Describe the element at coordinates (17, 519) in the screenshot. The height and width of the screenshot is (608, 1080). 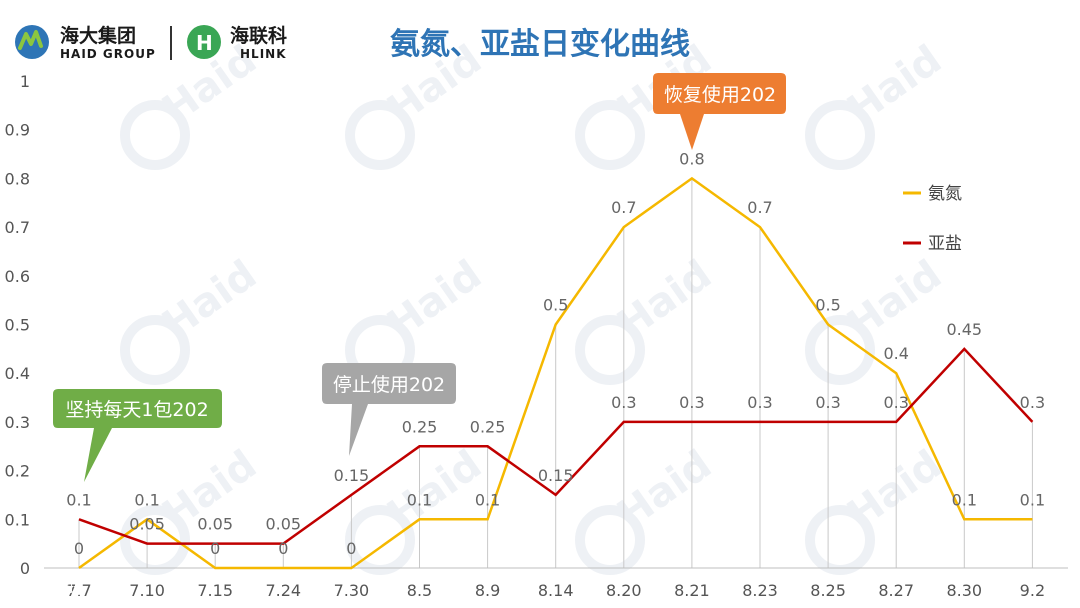
I see `y-tick-label: 0.1` at that location.